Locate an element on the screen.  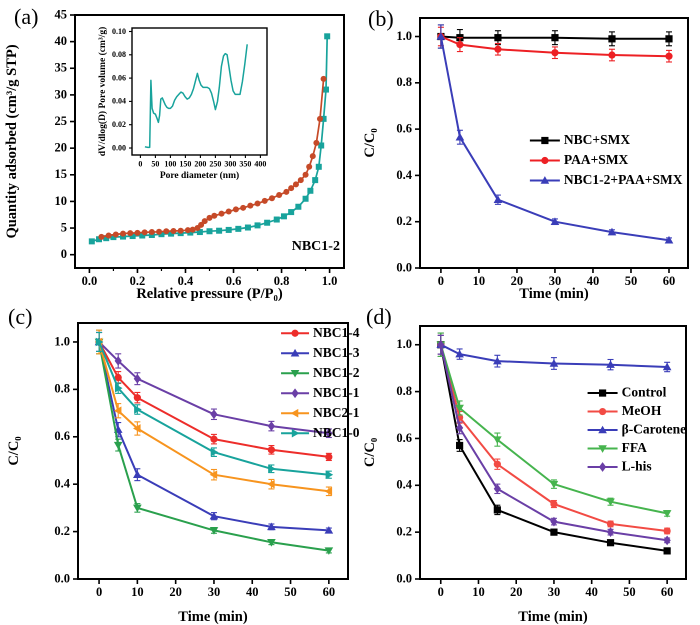
svg-text: 350 is located at coordinates (245, 164).